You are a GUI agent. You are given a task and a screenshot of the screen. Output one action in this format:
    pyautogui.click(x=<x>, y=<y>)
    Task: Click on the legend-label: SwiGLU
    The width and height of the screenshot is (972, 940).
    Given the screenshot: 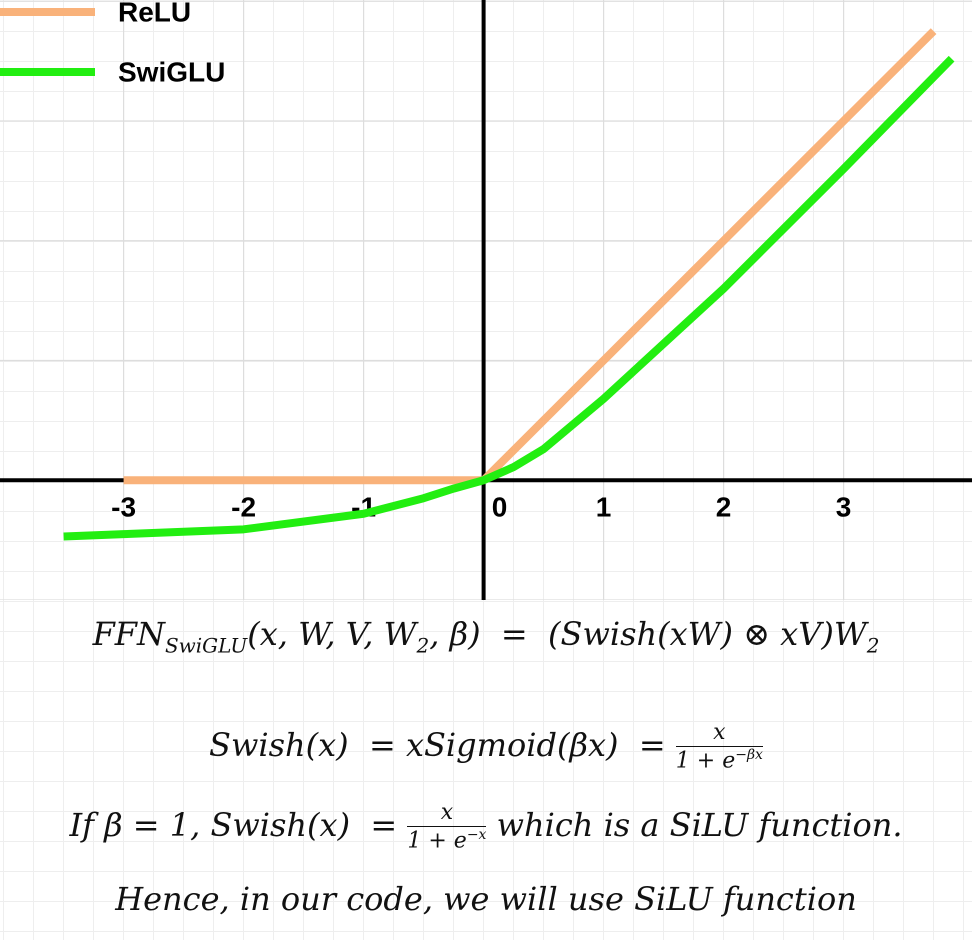 What is the action you would take?
    pyautogui.click(x=171, y=71)
    